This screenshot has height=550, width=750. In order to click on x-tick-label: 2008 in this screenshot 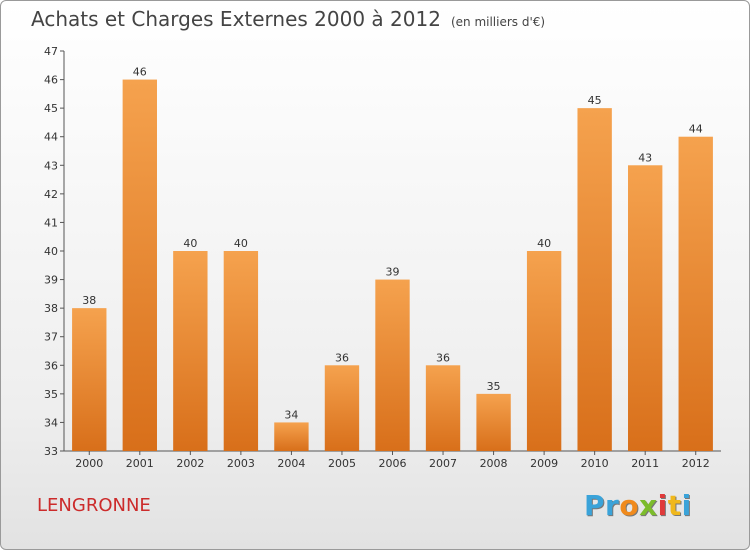, I will do `click(494, 463)`.